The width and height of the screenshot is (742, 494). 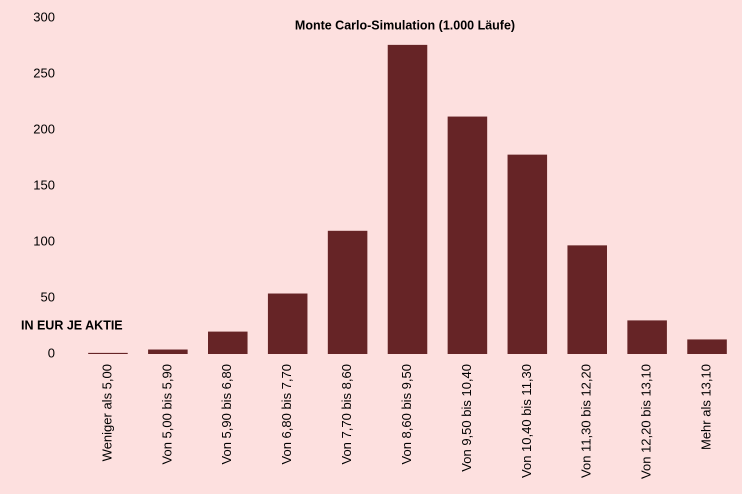 I want to click on y-tick-label: 250, so click(x=44, y=72).